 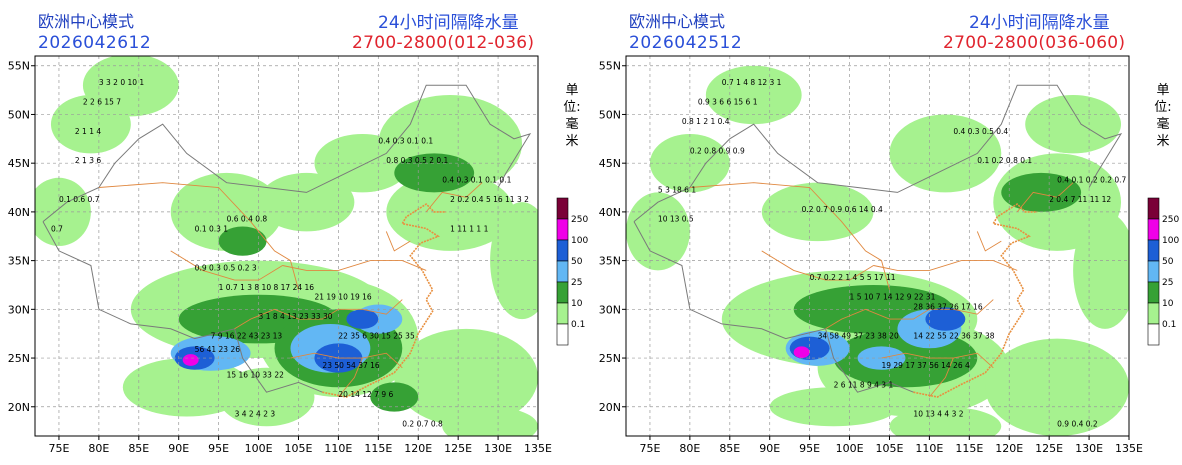 I want to click on lon-tick-label: 75E, so click(x=58, y=448).